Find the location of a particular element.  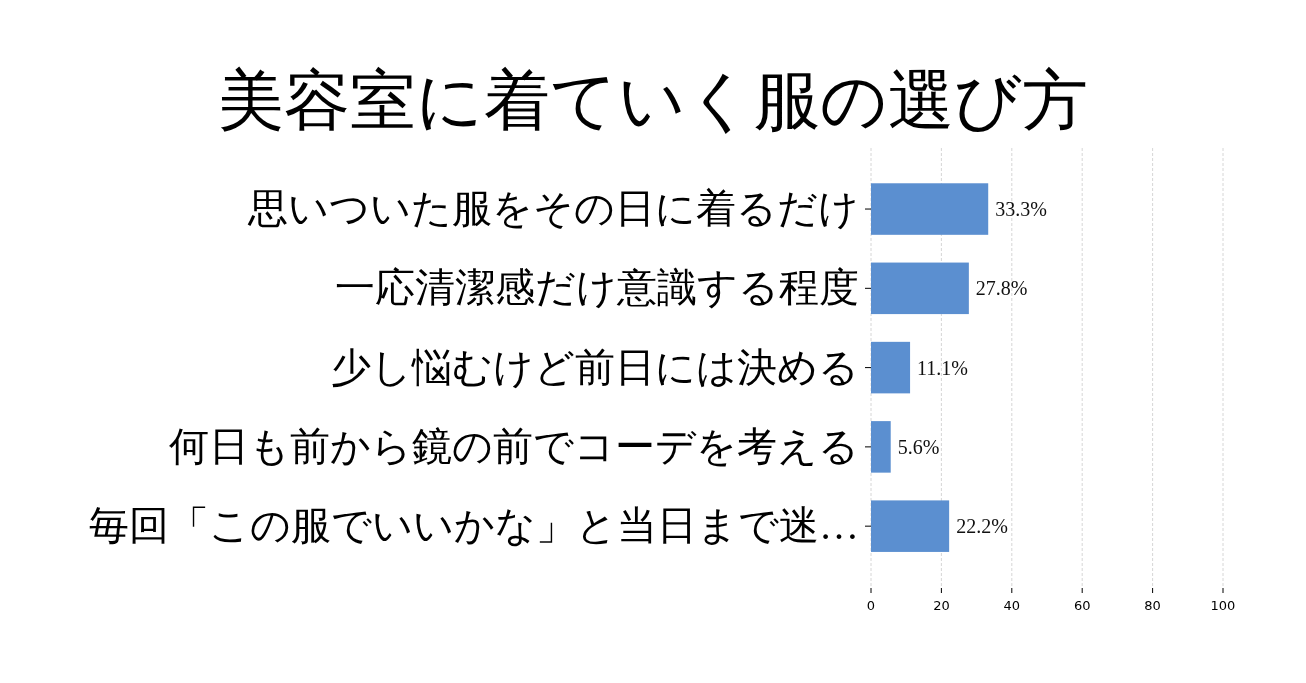

data-label: 22.2% is located at coordinates (982, 526).